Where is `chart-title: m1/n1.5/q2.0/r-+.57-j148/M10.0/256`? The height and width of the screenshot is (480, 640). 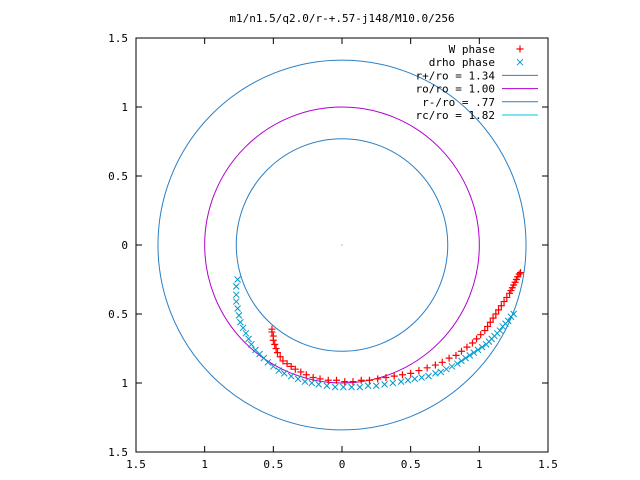
chart-title: m1/n1.5/q2.0/r-+.57-j148/M10.0/256 is located at coordinates (341, 18).